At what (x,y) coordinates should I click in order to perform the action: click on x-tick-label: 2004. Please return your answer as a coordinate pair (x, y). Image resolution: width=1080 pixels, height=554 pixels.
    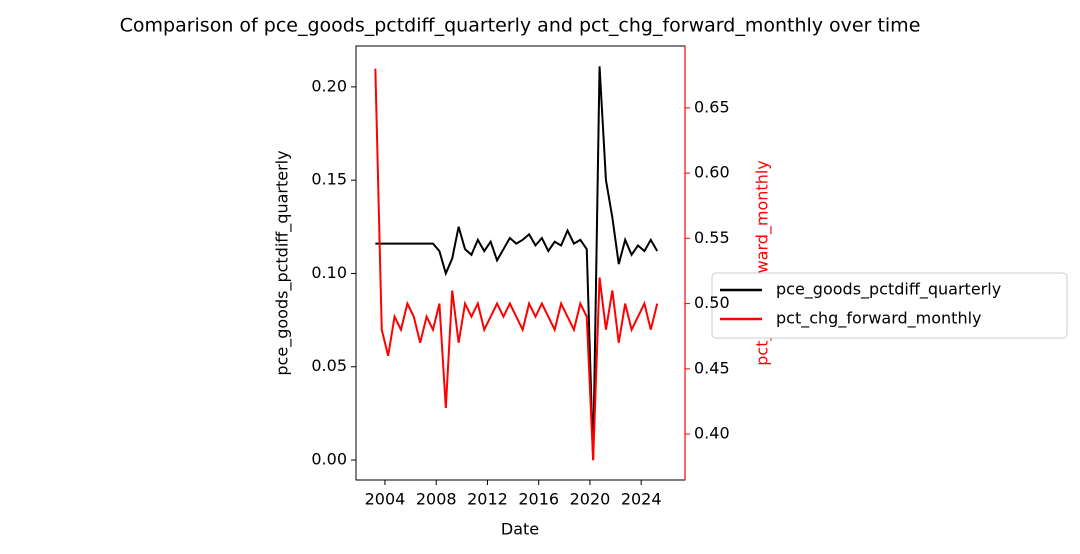
    Looking at the image, I should click on (385, 499).